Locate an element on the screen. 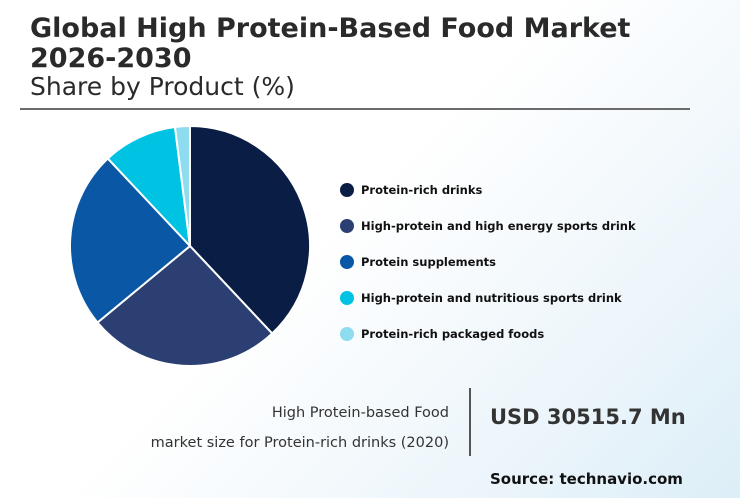 This screenshot has height=498, width=740. legend-item: High-protein and nutritious sports drink is located at coordinates (488, 298).